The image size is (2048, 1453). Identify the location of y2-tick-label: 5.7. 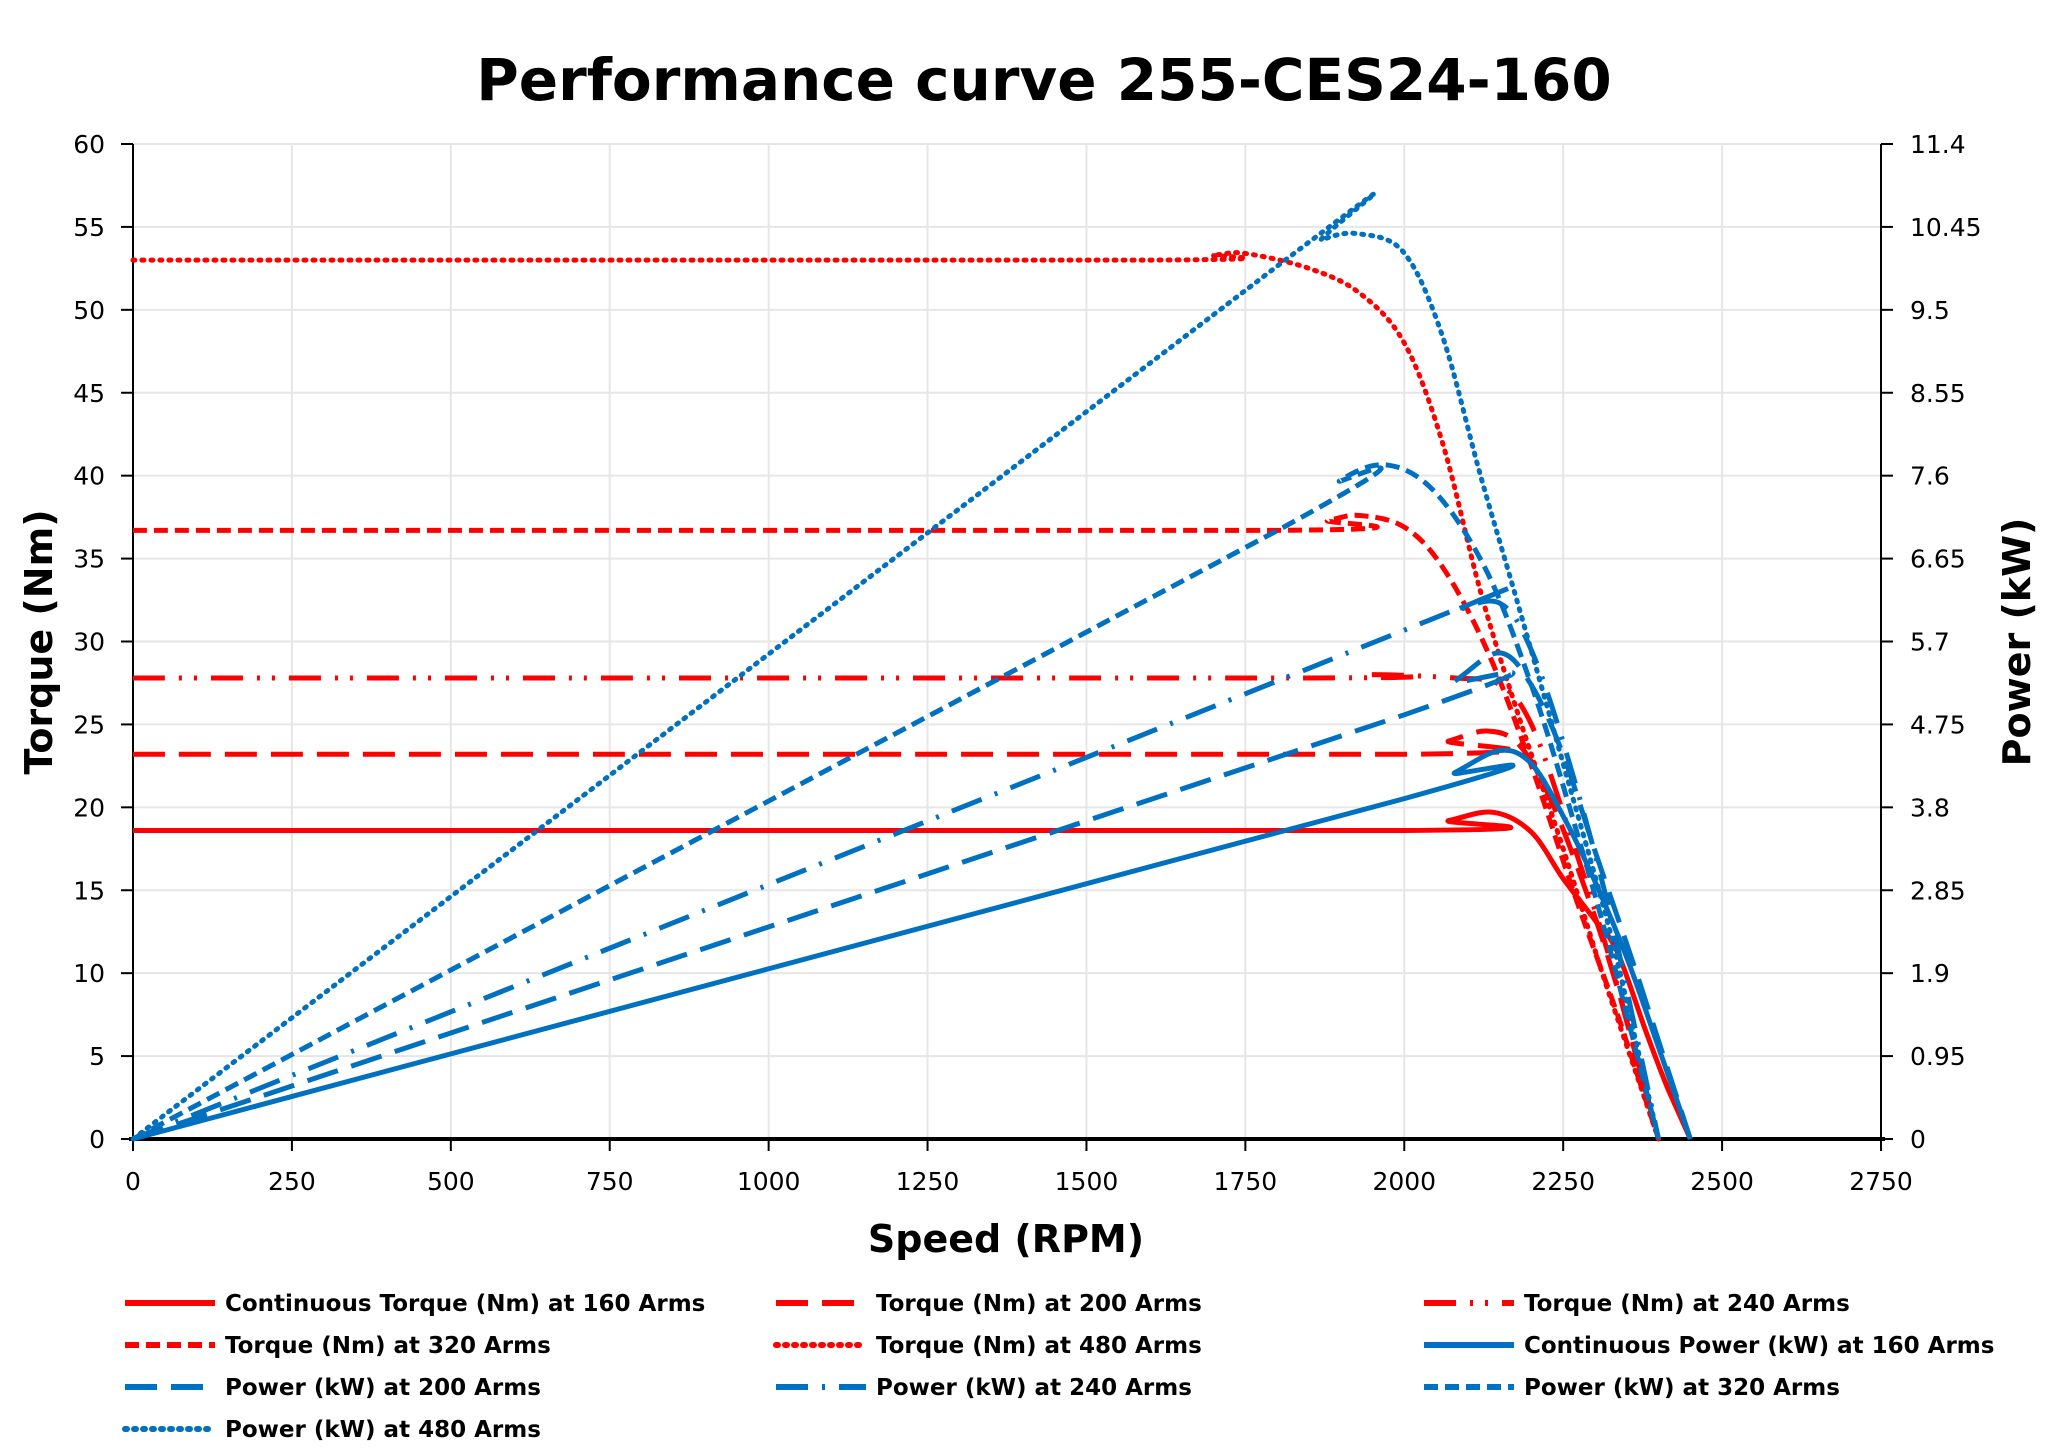
(1930, 642).